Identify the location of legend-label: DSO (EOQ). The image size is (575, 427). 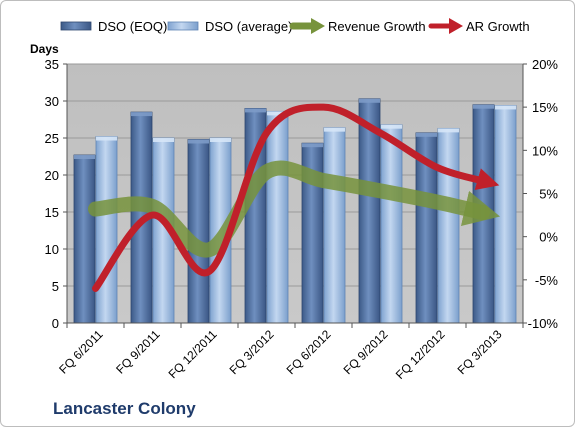
(132, 26).